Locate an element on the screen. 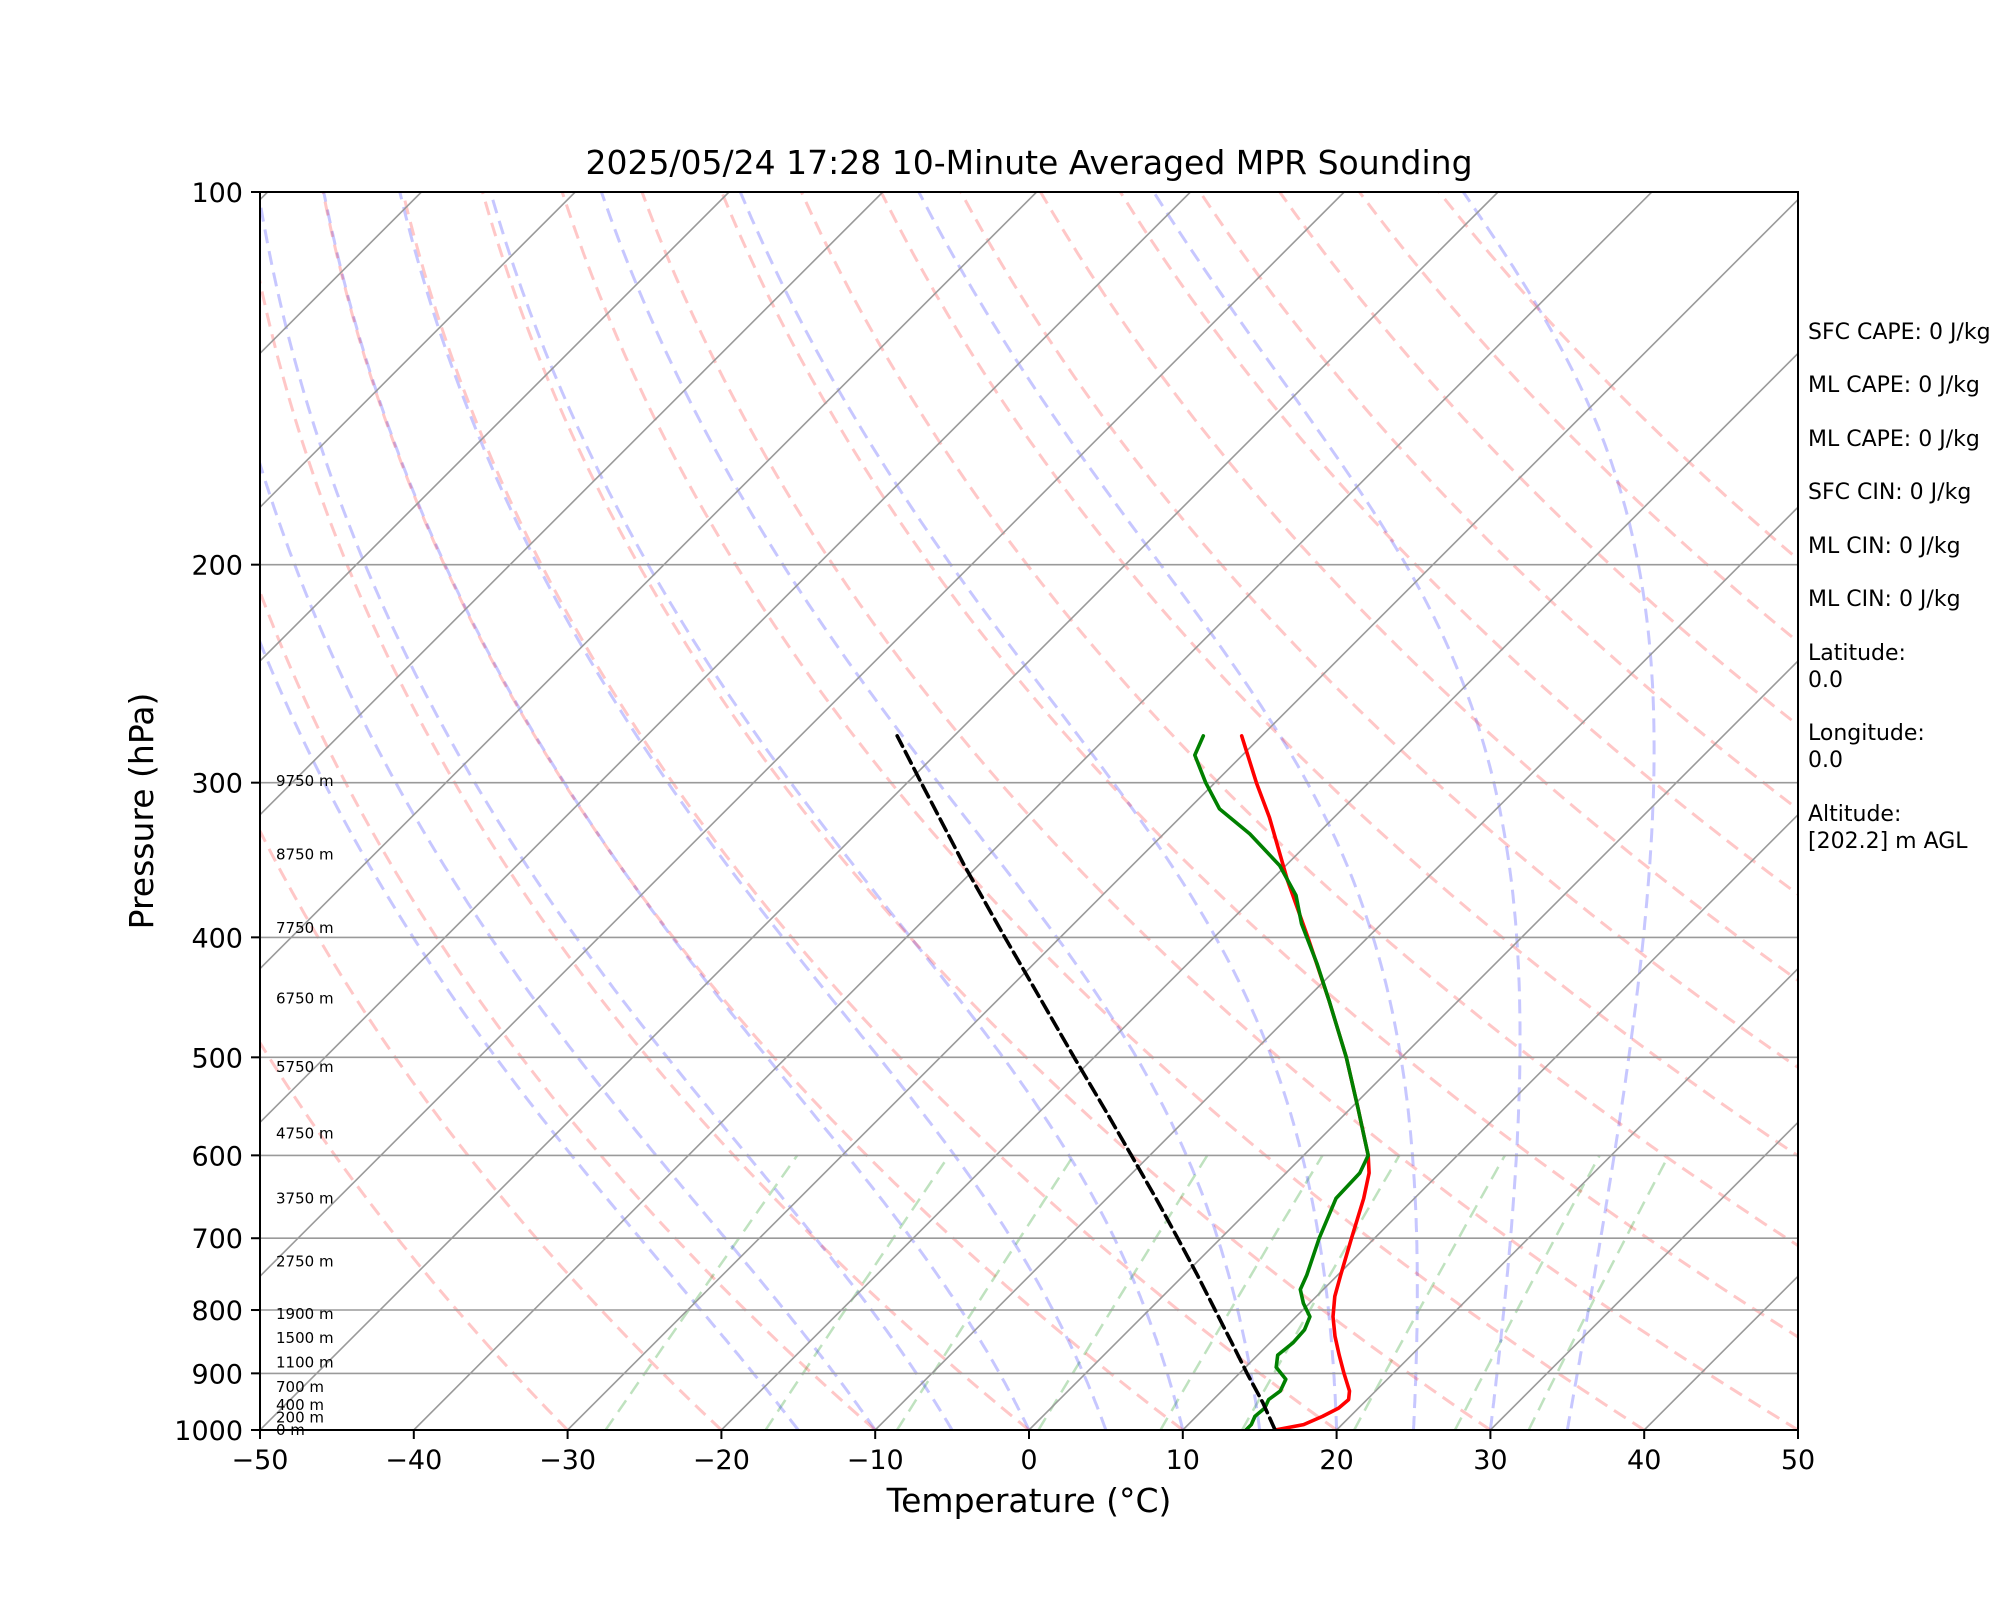  x-tick-label: −30 is located at coordinates (567, 1460).